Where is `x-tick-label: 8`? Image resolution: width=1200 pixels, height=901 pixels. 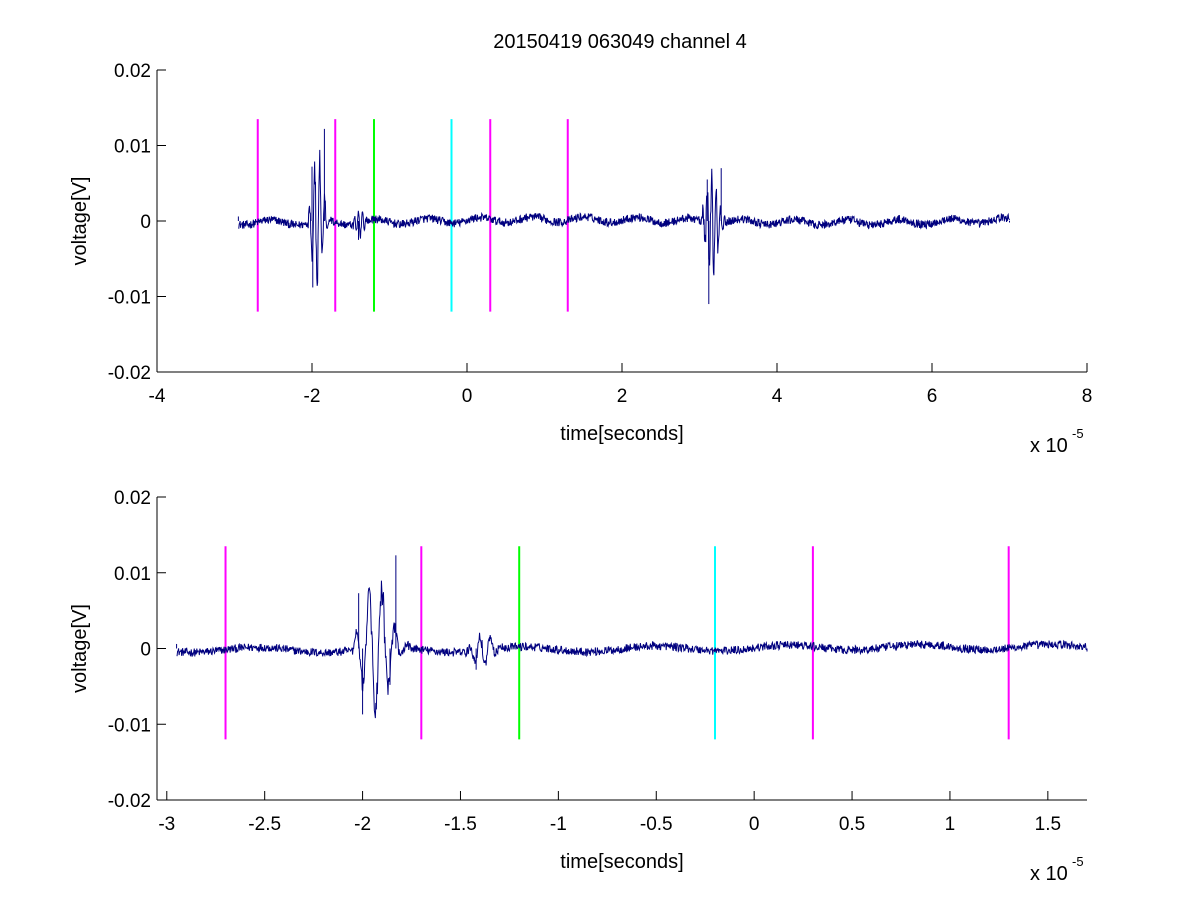
x-tick-label: 8 is located at coordinates (1087, 396).